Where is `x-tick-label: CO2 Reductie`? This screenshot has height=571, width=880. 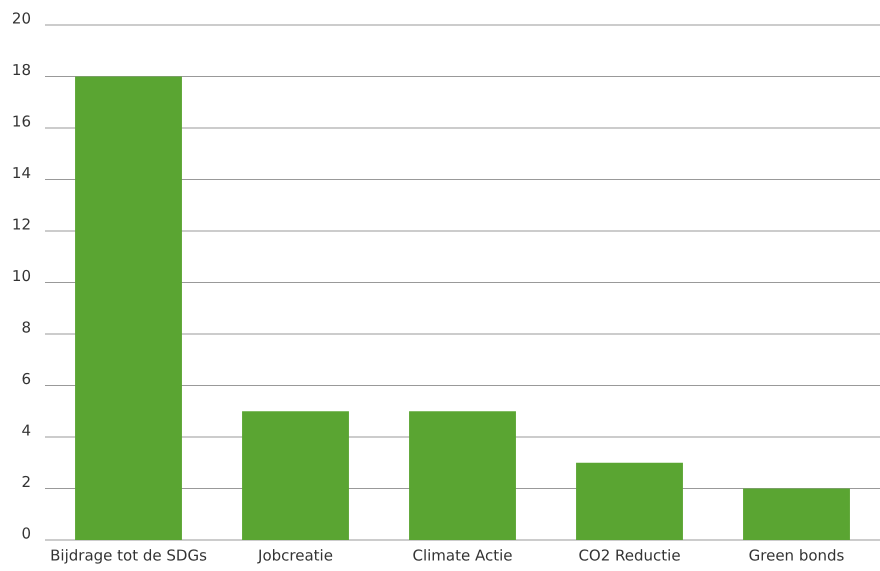 x-tick-label: CO2 Reductie is located at coordinates (629, 555).